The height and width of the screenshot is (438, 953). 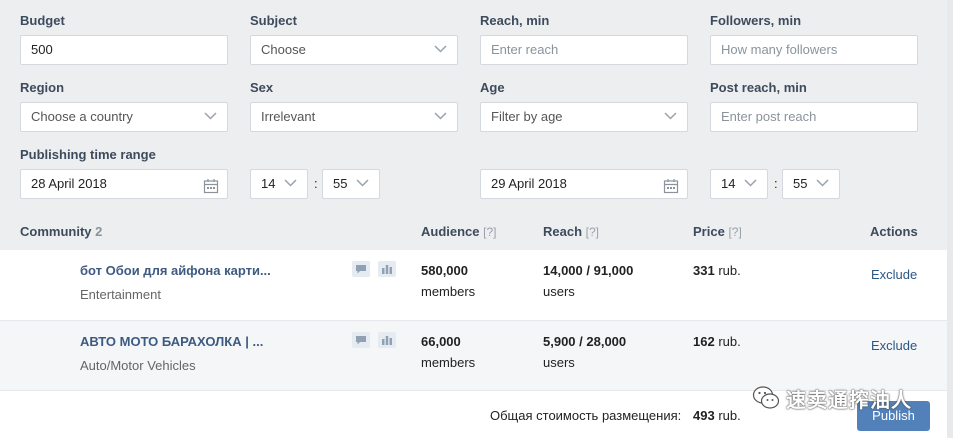 What do you see at coordinates (354, 117) in the screenshot?
I see `sex-select: Irrelevant` at bounding box center [354, 117].